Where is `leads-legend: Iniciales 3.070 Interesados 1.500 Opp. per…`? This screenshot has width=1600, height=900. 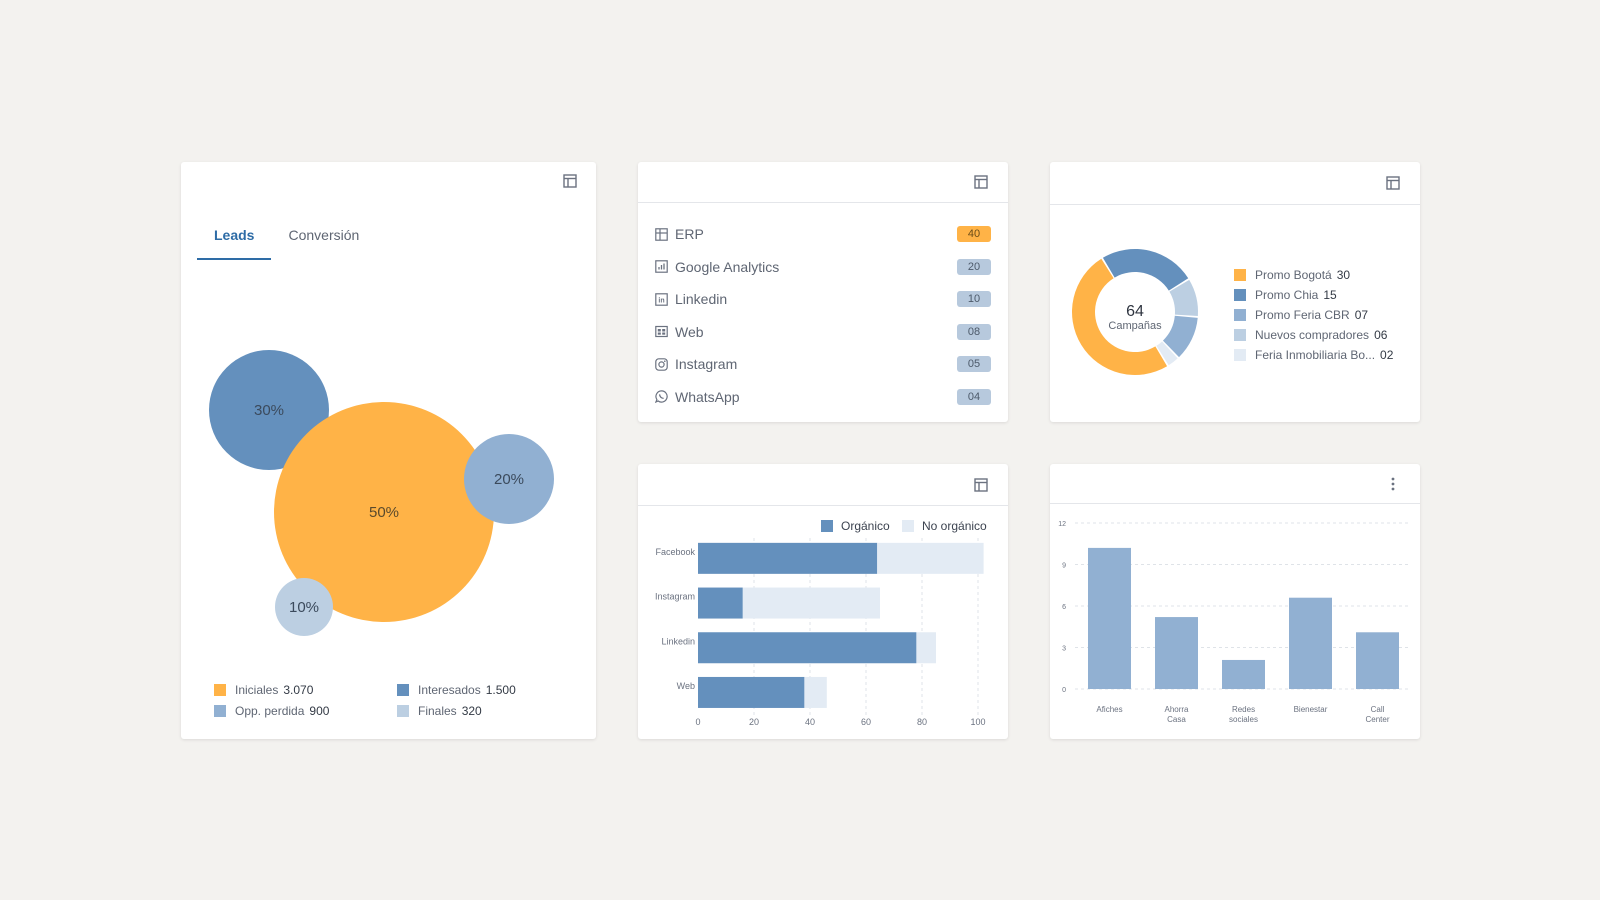 leads-legend: Iniciales 3.070 Interesados 1.500 Opp. per… is located at coordinates (399, 700).